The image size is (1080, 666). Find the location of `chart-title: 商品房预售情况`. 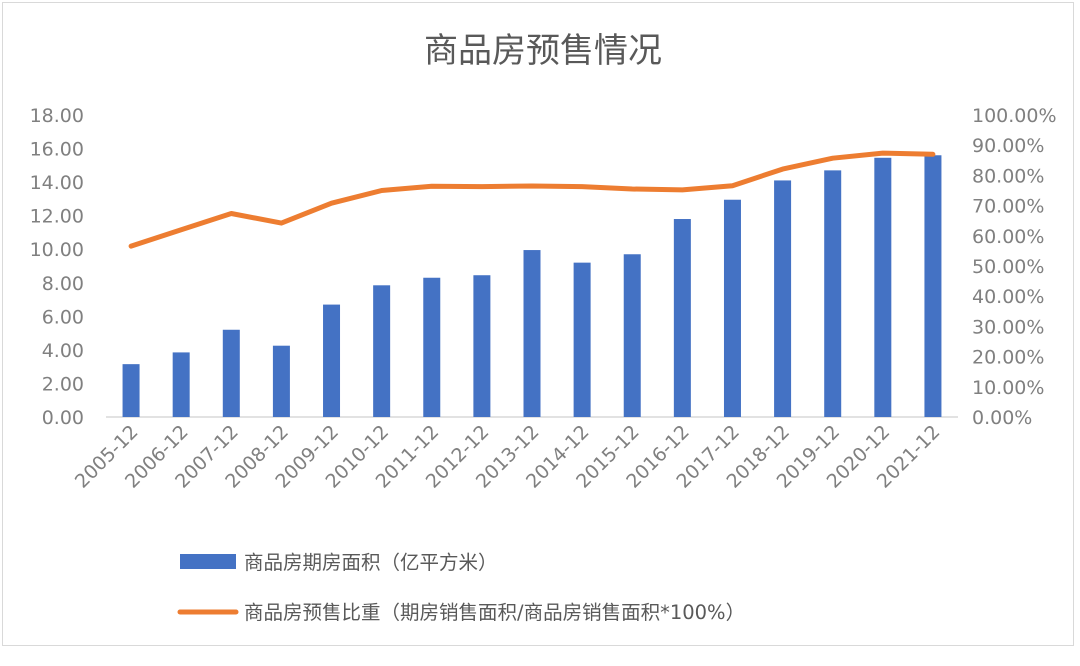

chart-title: 商品房预售情况 is located at coordinates (543, 51).